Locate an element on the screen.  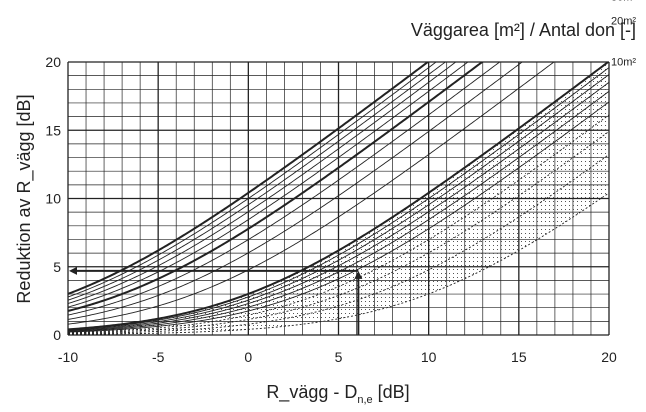
example-arrow is located at coordinates (216, 300).